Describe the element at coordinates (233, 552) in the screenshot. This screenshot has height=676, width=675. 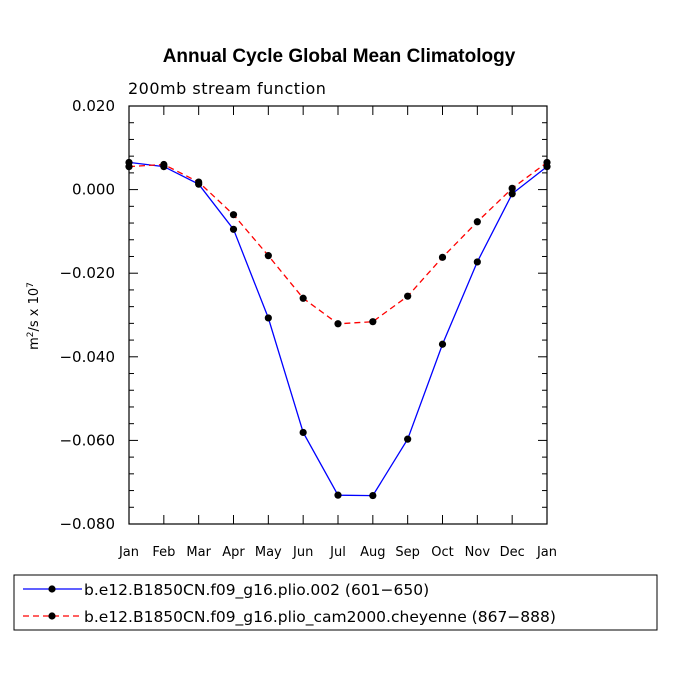
I see `x-tick-label: Apr` at that location.